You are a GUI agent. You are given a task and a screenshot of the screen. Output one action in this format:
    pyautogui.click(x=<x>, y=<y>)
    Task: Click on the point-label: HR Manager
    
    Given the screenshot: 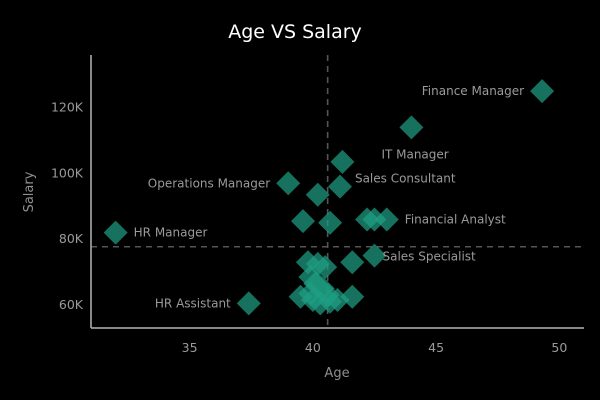 What is the action you would take?
    pyautogui.click(x=171, y=233)
    